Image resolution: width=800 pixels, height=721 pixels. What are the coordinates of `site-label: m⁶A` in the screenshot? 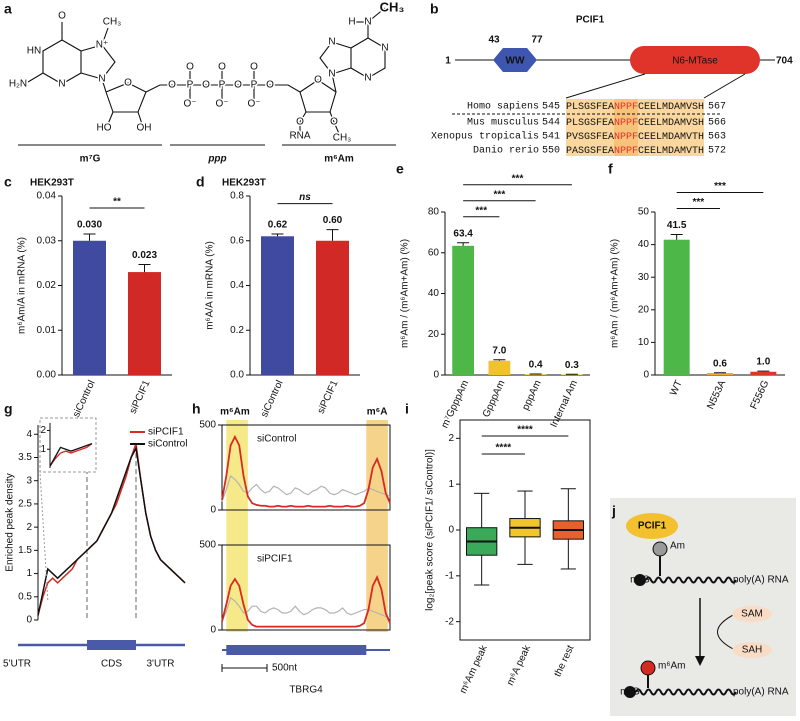 It's located at (377, 412).